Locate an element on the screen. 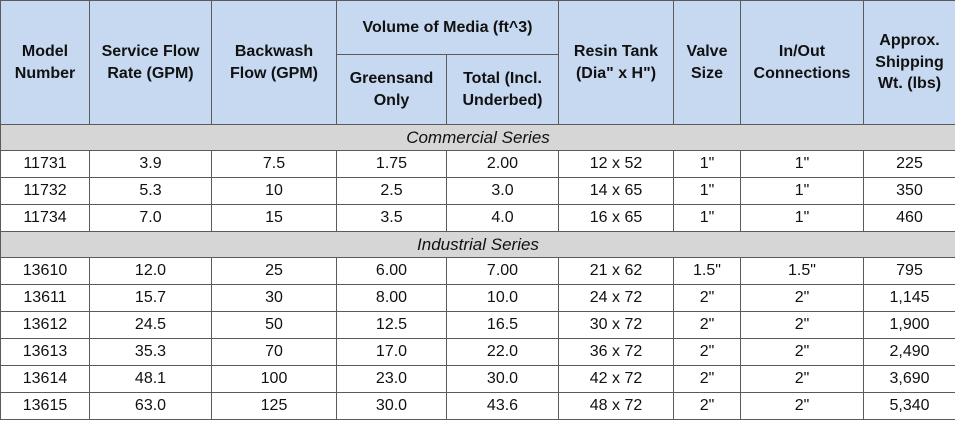  header-model-number: Model Number is located at coordinates (45, 62).